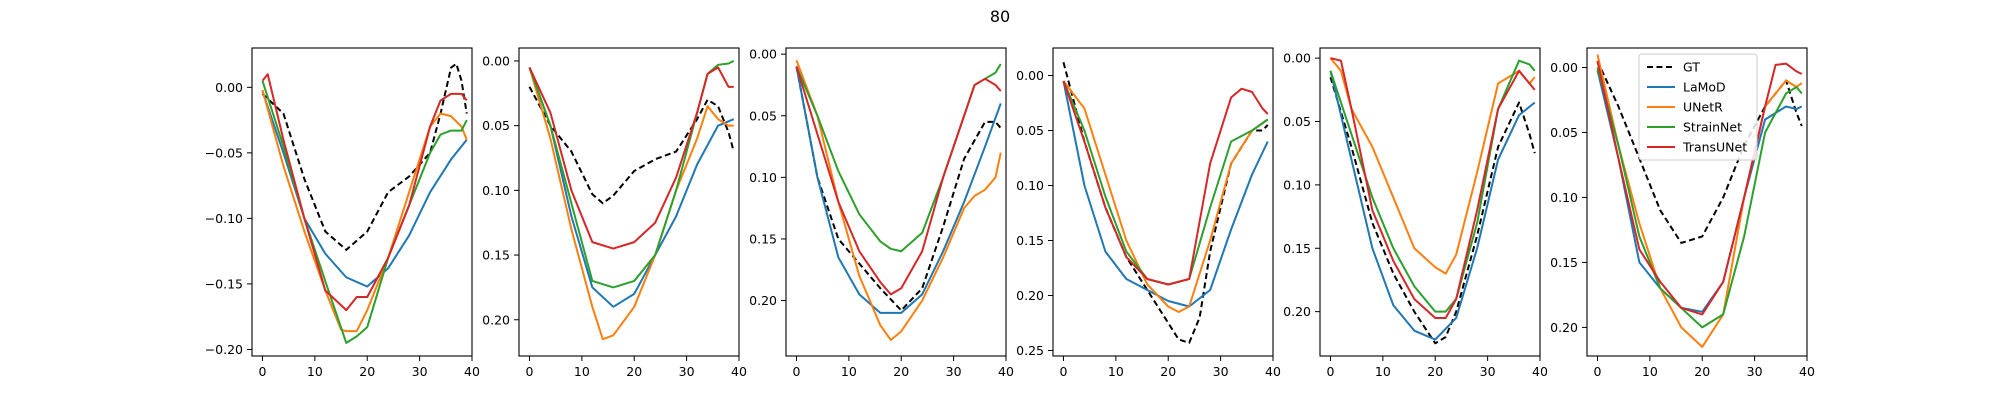  I want to click on legend-label-unetr: UNetR, so click(1703, 107).